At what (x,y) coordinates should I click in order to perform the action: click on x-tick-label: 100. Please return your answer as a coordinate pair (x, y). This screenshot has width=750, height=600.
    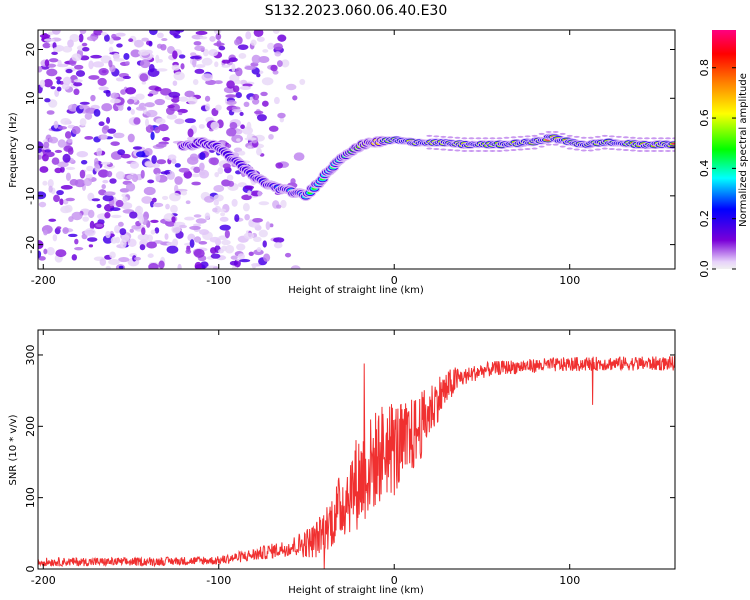
    Looking at the image, I should click on (569, 280).